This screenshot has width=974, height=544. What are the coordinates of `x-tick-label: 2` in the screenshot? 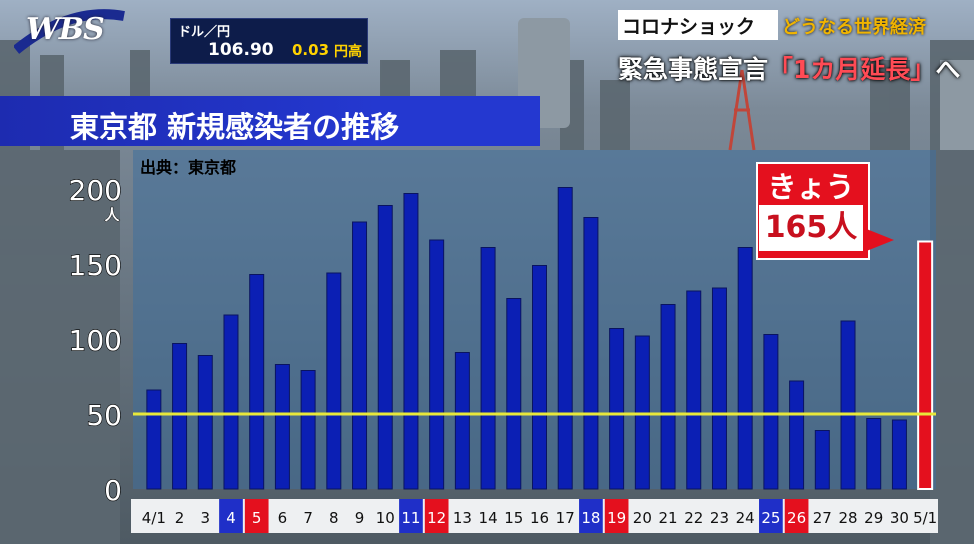 It's located at (180, 518).